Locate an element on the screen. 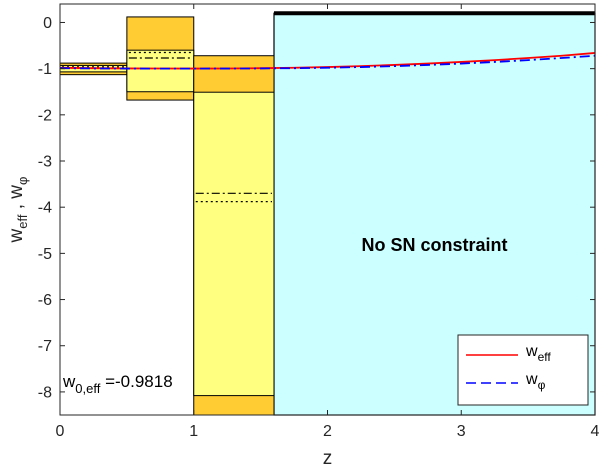 The height and width of the screenshot is (470, 601). w0-annotation-sub: 0,eff is located at coordinates (87, 388).